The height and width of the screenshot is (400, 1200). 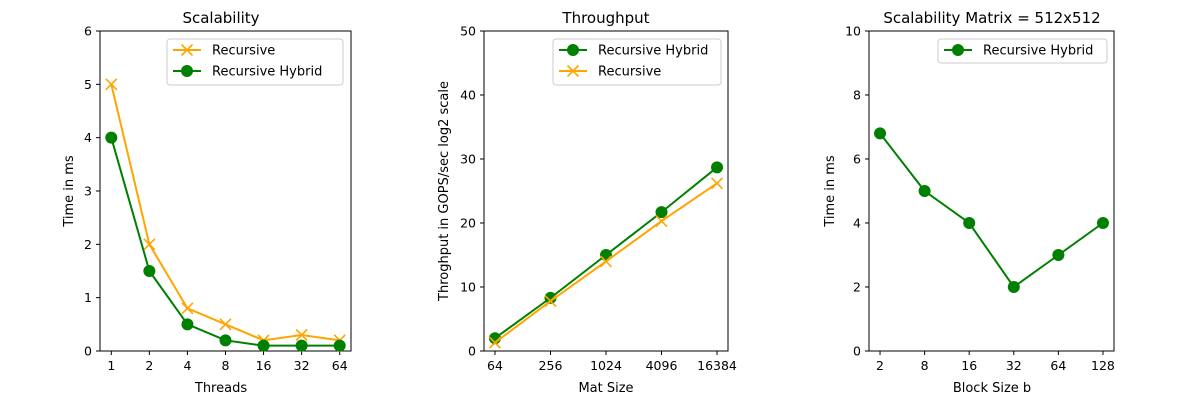 I want to click on x-tick-label: 1, so click(x=111, y=365).